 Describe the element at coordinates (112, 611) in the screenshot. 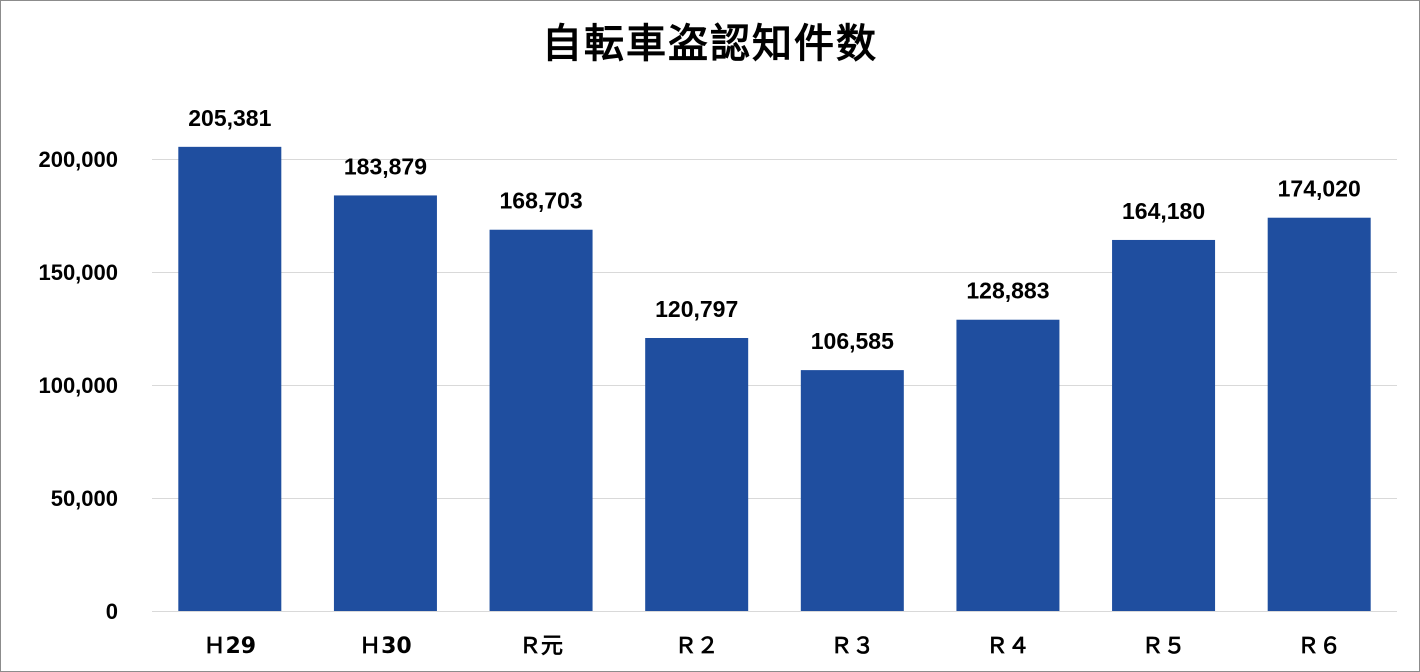

I see `y-tick-label: 0` at that location.